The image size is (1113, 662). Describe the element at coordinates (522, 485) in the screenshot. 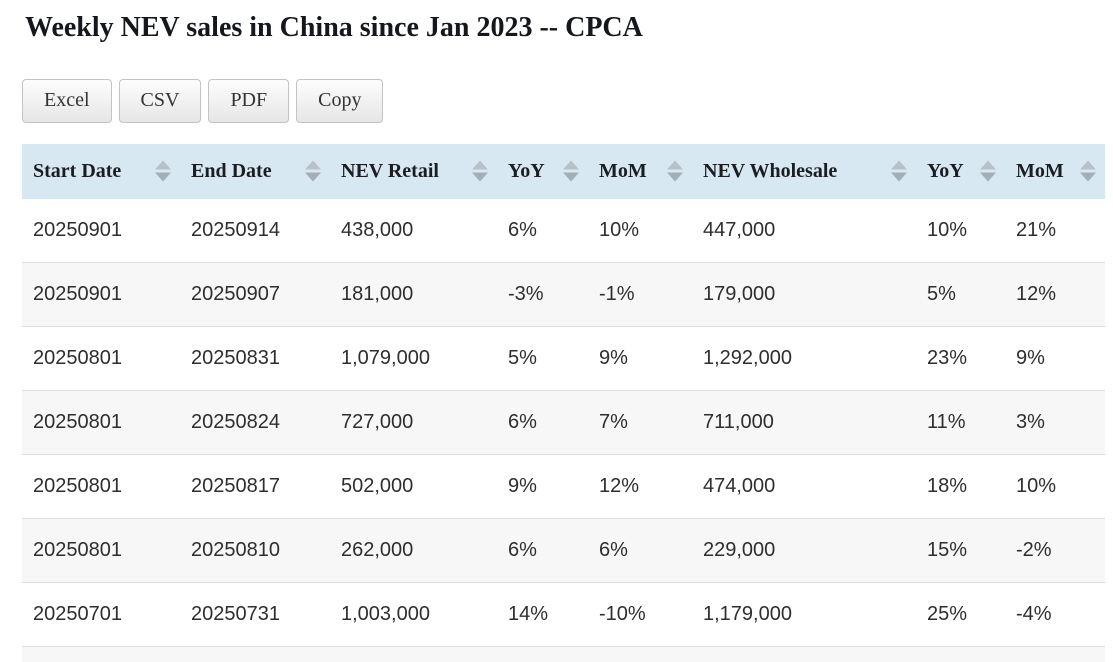

I see `cell-retail-yoy: 9%` at that location.